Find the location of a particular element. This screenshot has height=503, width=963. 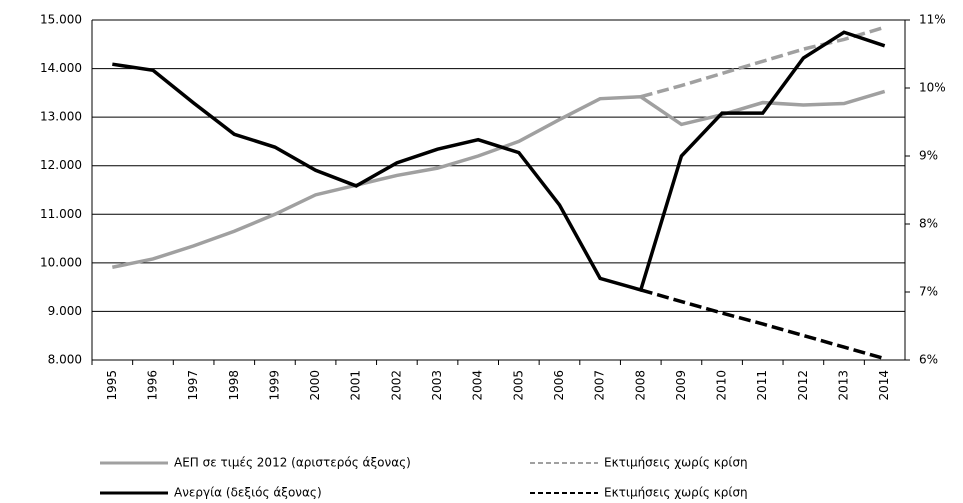

x-tick-label: 2010 is located at coordinates (722, 385).